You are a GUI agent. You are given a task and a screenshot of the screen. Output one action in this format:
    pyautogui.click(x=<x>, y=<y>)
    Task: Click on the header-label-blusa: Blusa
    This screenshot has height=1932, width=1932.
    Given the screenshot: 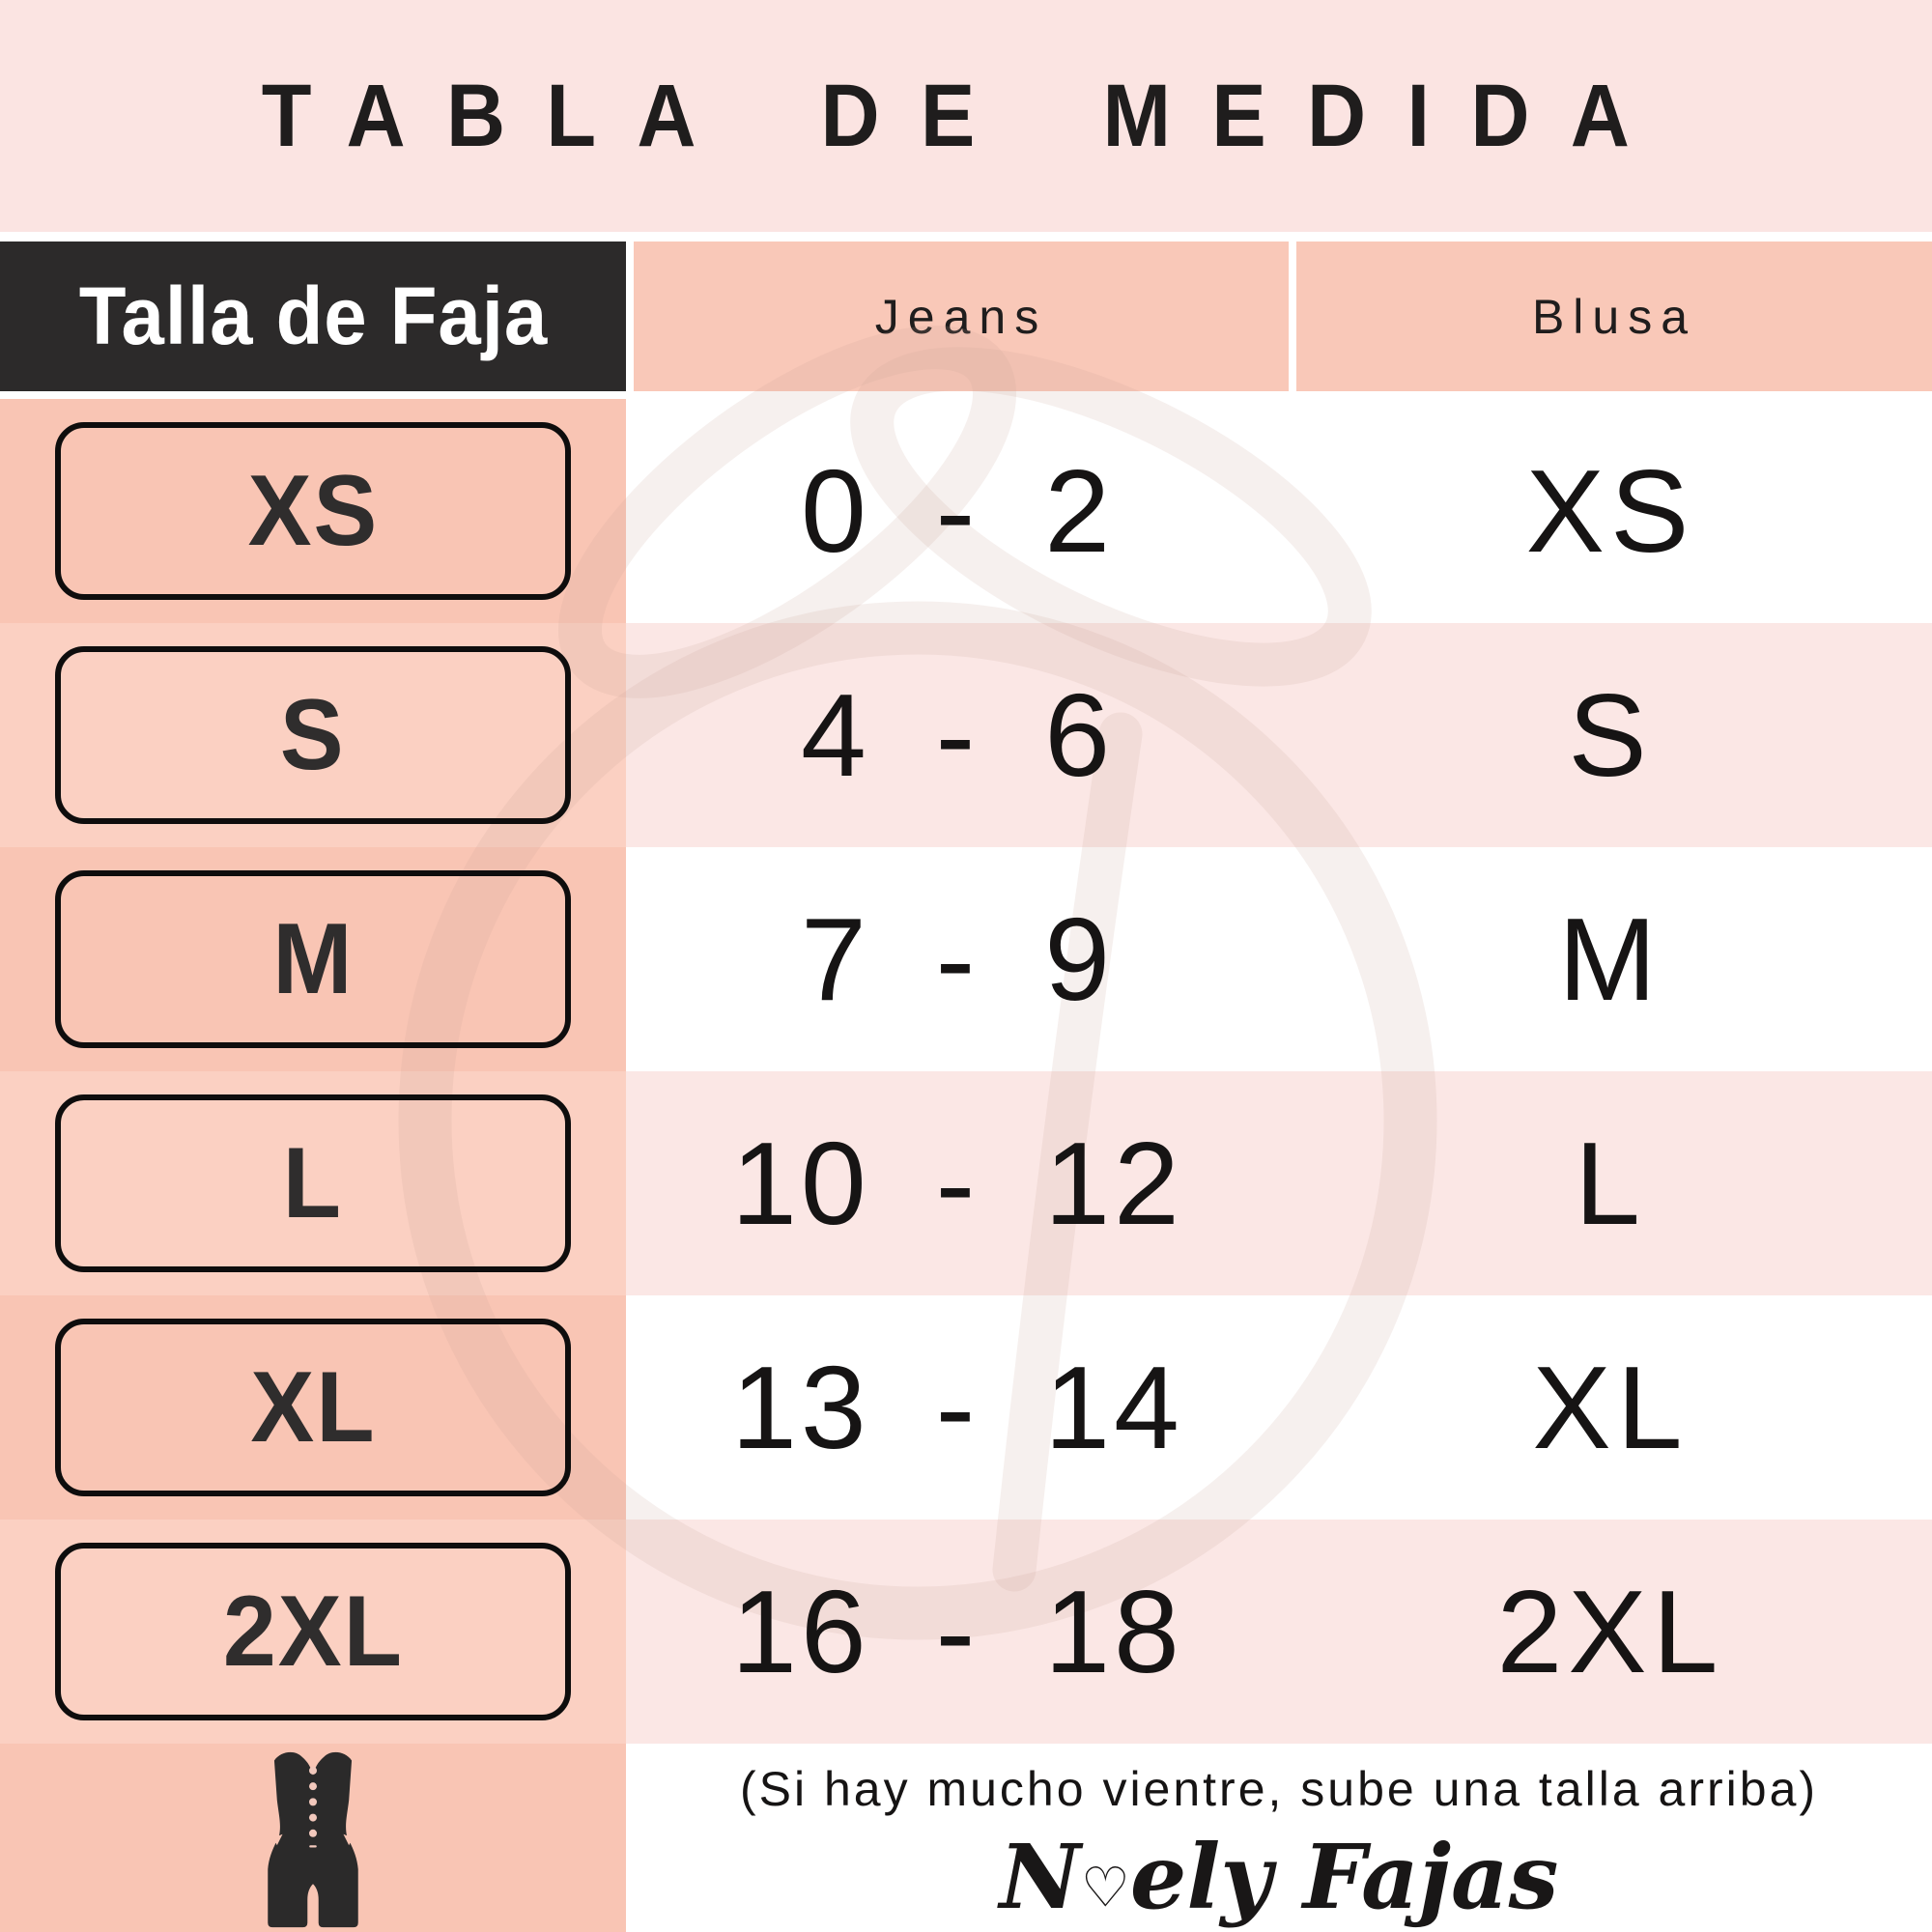 What is the action you would take?
    pyautogui.click(x=1614, y=316)
    